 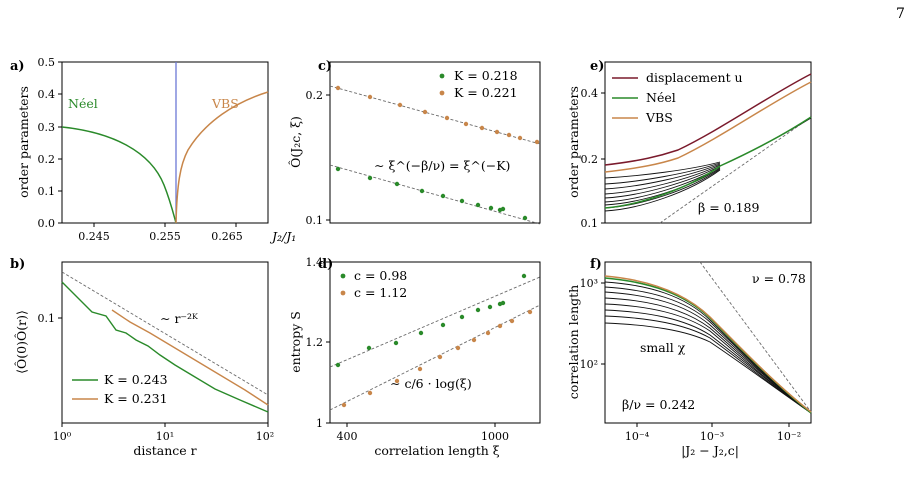 I want to click on panel-e-frame, so click(x=708, y=142).